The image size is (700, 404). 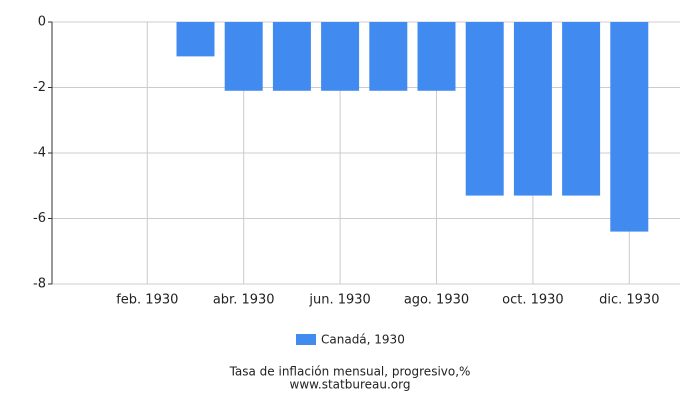 I want to click on x-tick-label: feb. 1930, so click(x=147, y=300).